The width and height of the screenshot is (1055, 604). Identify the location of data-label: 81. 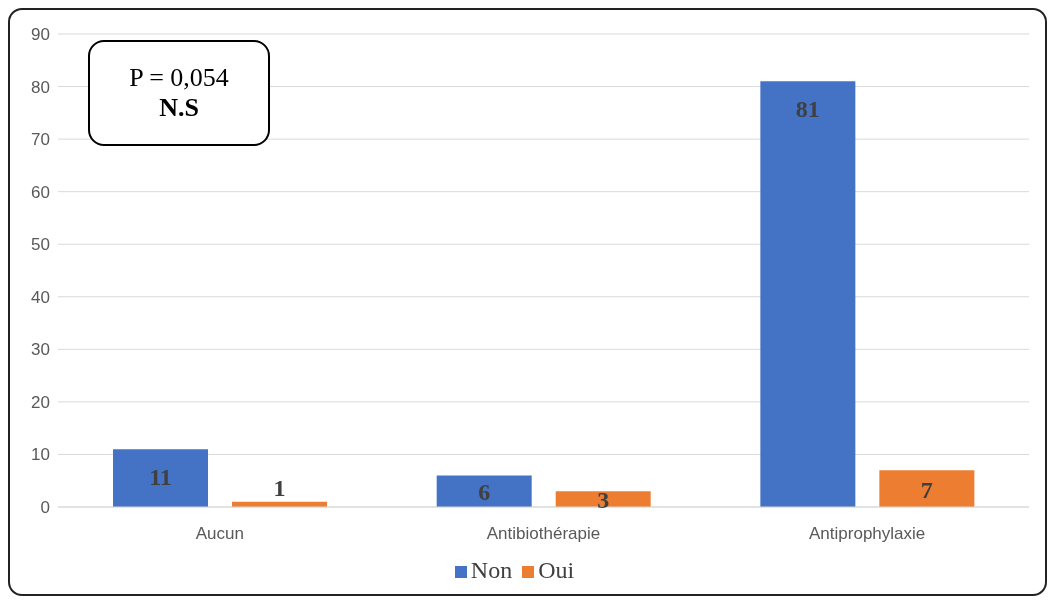
(807, 109).